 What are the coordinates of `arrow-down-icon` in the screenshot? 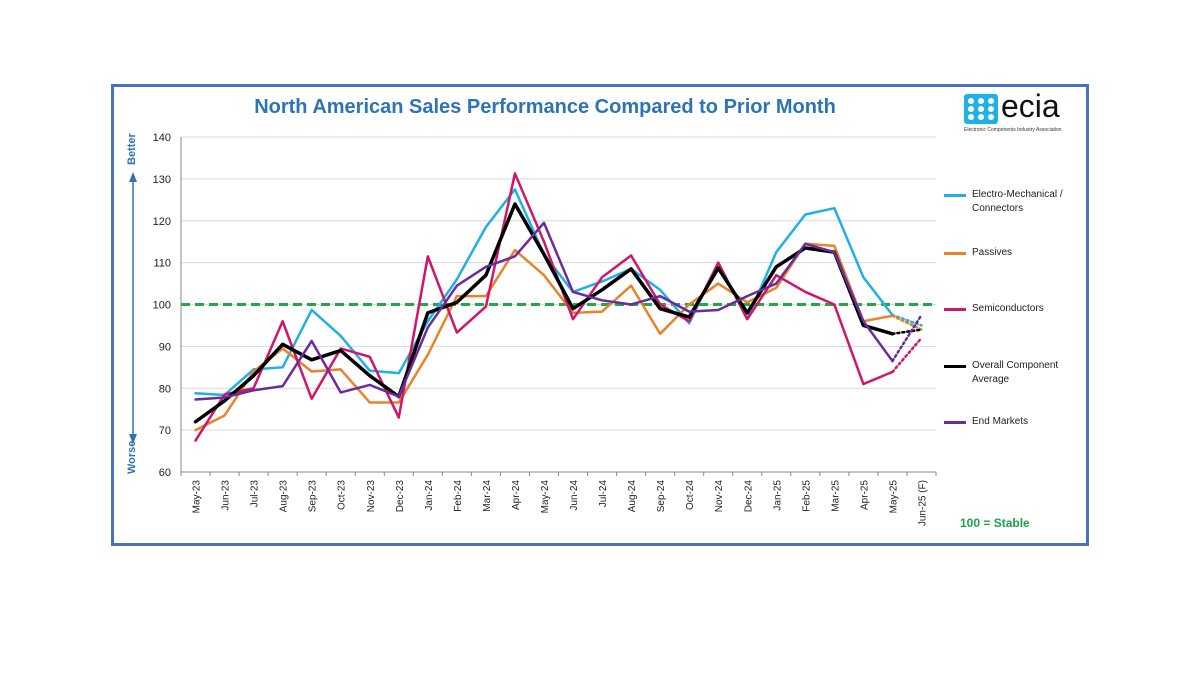 It's located at (133, 439).